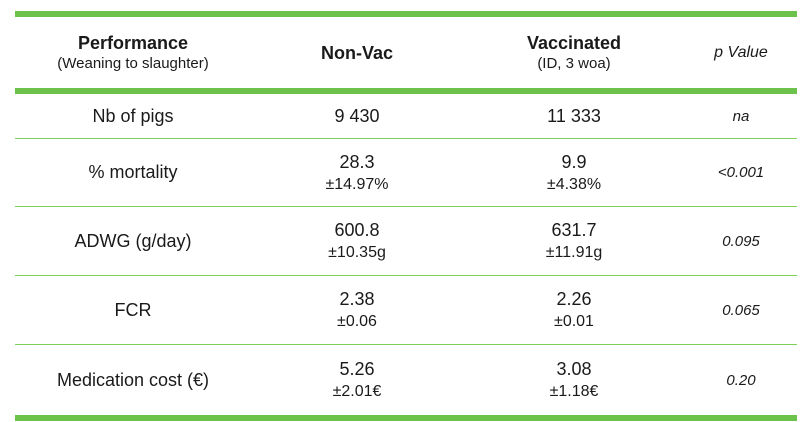  What do you see at coordinates (574, 310) in the screenshot?
I see `vac-cell: 2.26 ±0.01` at bounding box center [574, 310].